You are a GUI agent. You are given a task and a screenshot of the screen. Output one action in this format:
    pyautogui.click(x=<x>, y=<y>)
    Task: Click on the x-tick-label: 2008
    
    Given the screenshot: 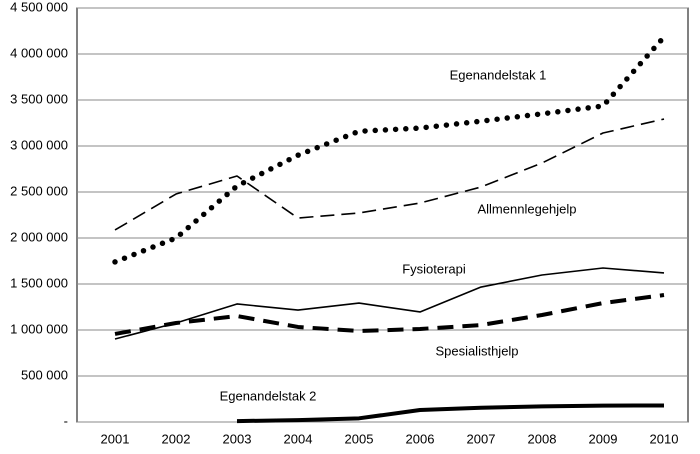 What is the action you would take?
    pyautogui.click(x=542, y=438)
    